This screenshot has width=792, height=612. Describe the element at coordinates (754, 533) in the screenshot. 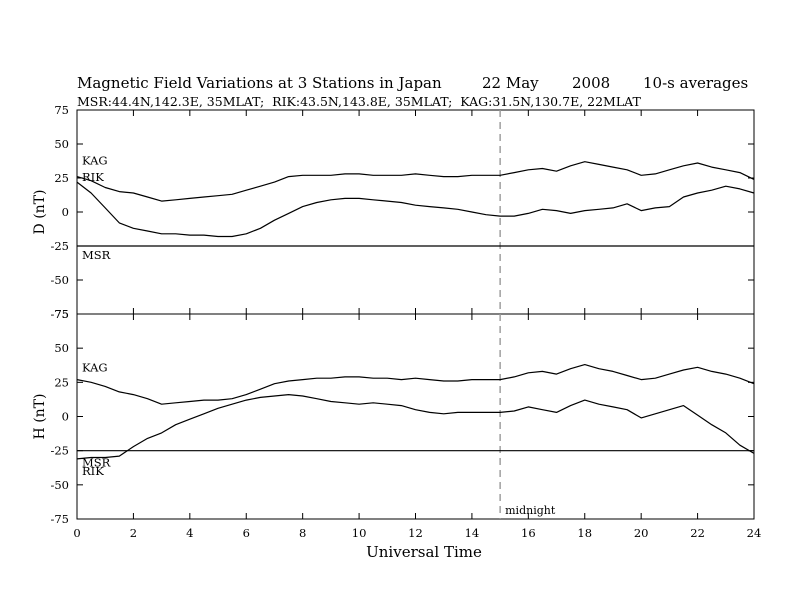

I see `x-tick-label: 24` at that location.